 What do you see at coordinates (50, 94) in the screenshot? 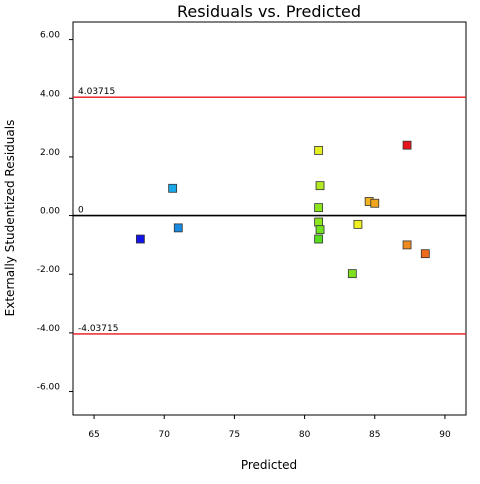
I see `y-tick-label: 4.00` at bounding box center [50, 94].